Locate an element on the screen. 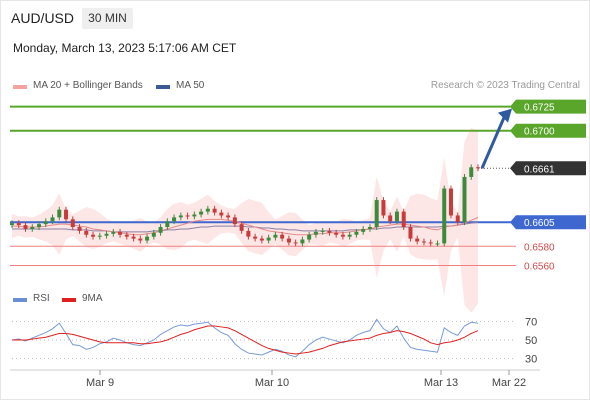 This screenshot has width=590, height=400. ma20-line is located at coordinates (245, 226).